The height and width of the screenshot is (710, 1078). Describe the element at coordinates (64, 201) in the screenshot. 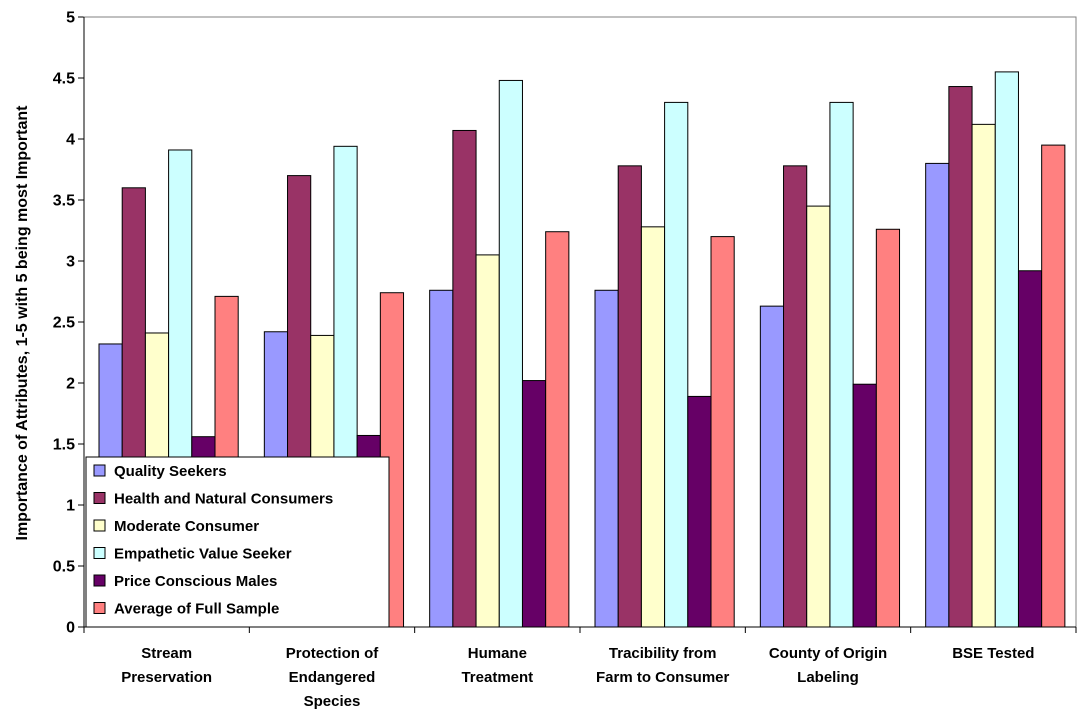

I see `y-tick-label: 3.5` at that location.